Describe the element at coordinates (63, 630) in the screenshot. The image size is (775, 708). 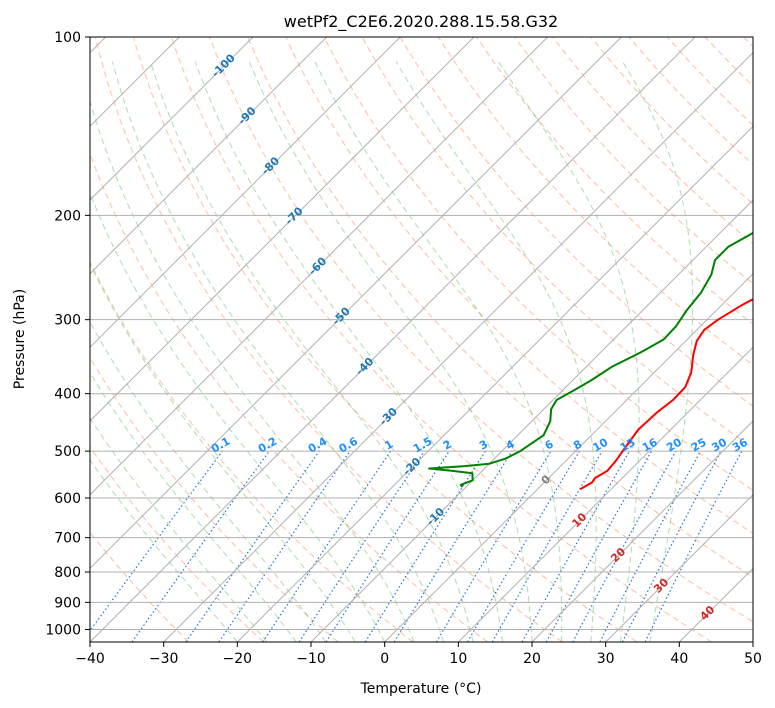
I see `y-tick-label: 1000` at that location.